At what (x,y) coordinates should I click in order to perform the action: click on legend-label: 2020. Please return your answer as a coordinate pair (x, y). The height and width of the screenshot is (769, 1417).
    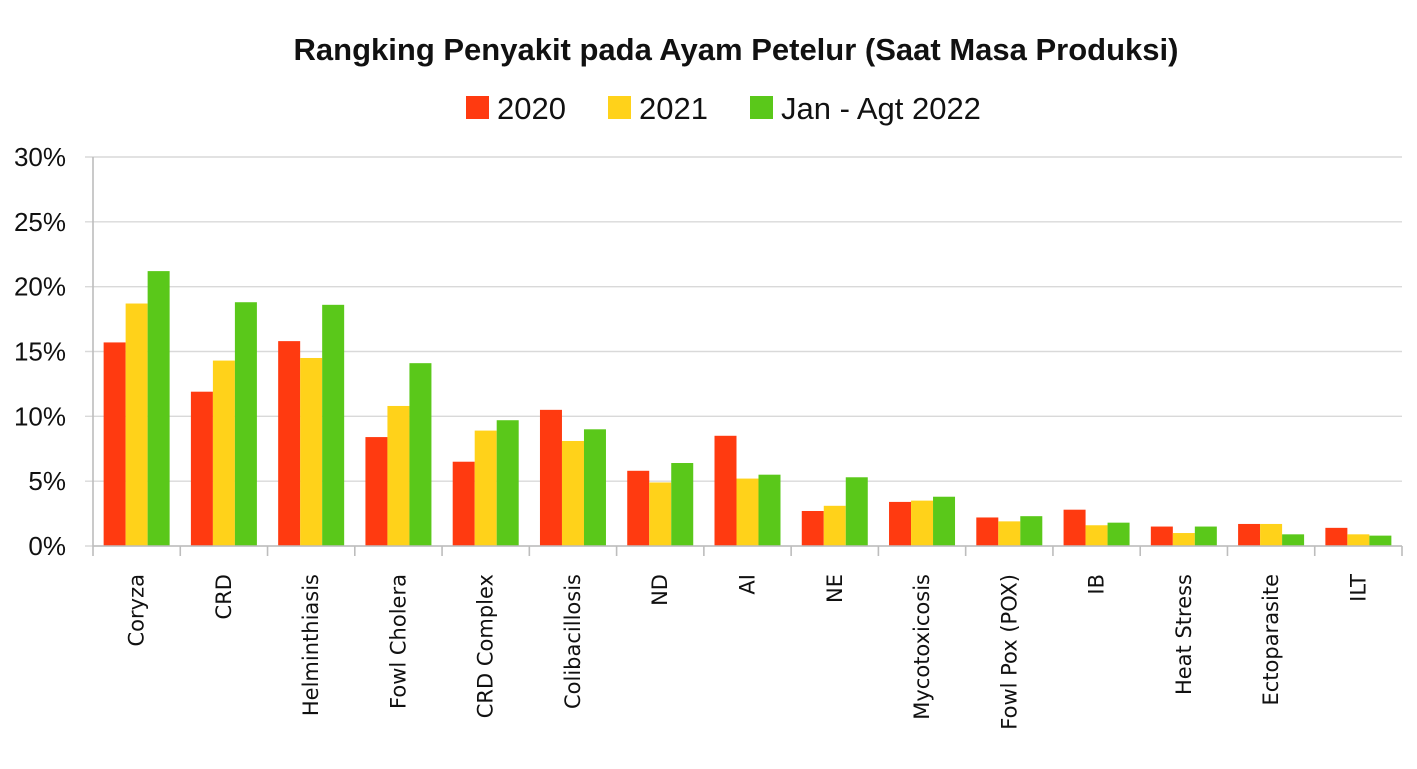
    Looking at the image, I should click on (531, 108).